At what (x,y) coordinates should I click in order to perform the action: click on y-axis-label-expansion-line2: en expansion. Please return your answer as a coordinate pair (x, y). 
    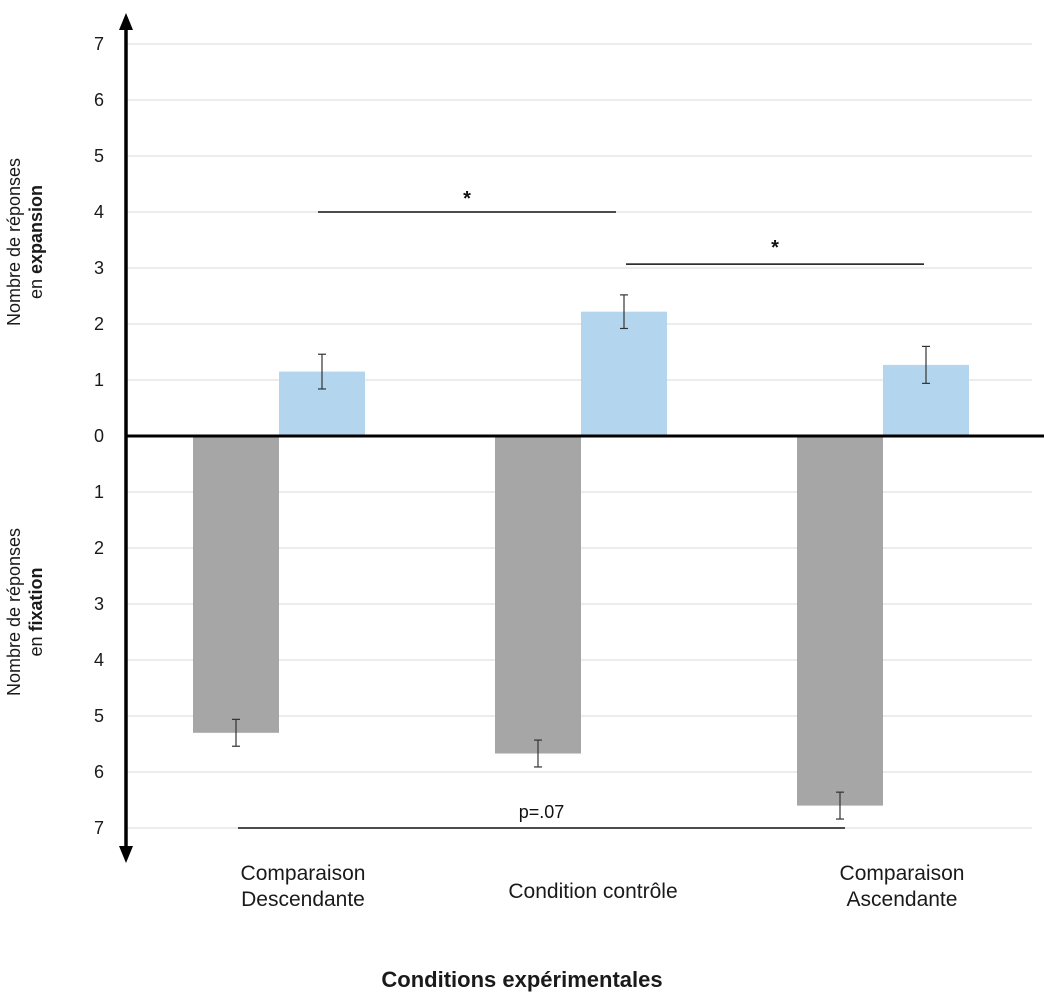
    Looking at the image, I should click on (36, 242).